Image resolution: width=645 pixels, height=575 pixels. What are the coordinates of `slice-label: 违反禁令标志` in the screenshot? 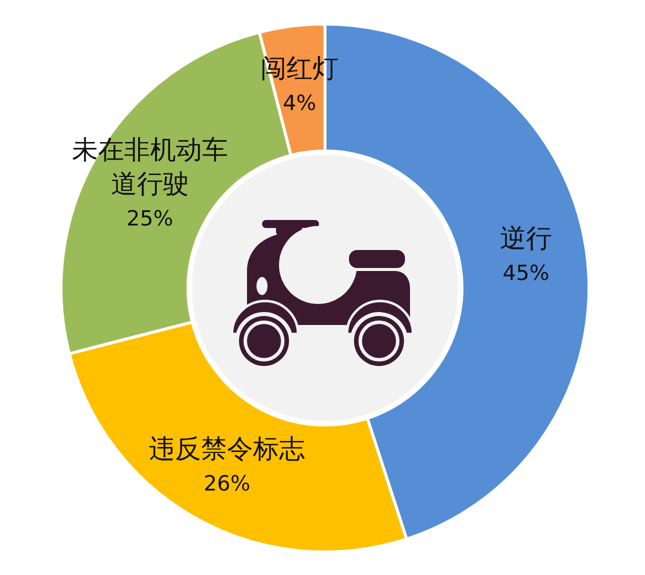 It's located at (226, 449).